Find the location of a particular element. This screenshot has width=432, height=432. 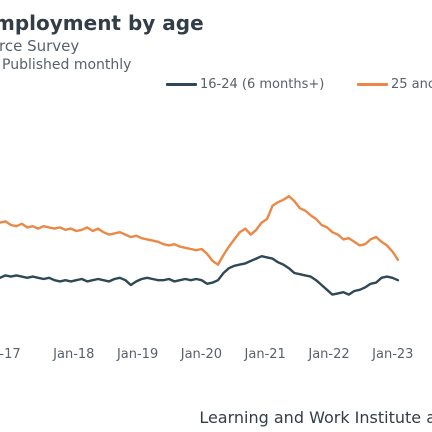

x-tick-label: Jan-22 is located at coordinates (328, 354).